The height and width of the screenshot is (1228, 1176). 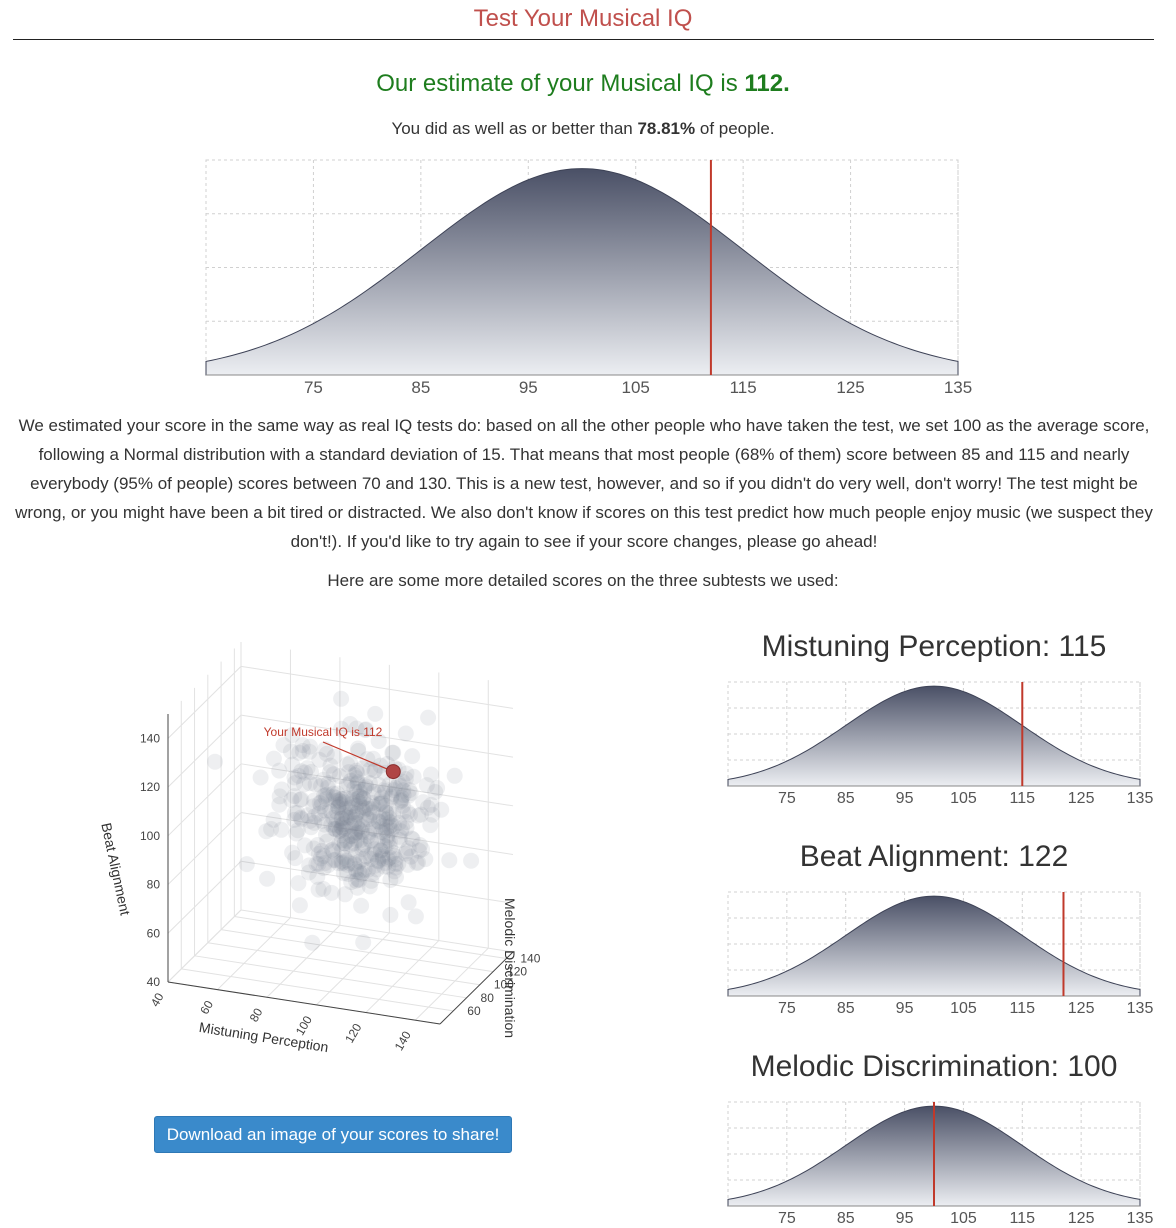 I want to click on overall-iq-distribution-chart: 75 85 95 105 115 125 135, so click(x=588, y=278).